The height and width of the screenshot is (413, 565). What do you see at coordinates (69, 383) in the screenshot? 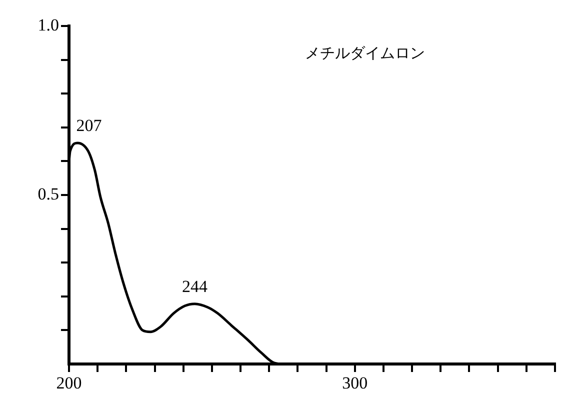
I see `x-tick-label: 200` at bounding box center [69, 383].